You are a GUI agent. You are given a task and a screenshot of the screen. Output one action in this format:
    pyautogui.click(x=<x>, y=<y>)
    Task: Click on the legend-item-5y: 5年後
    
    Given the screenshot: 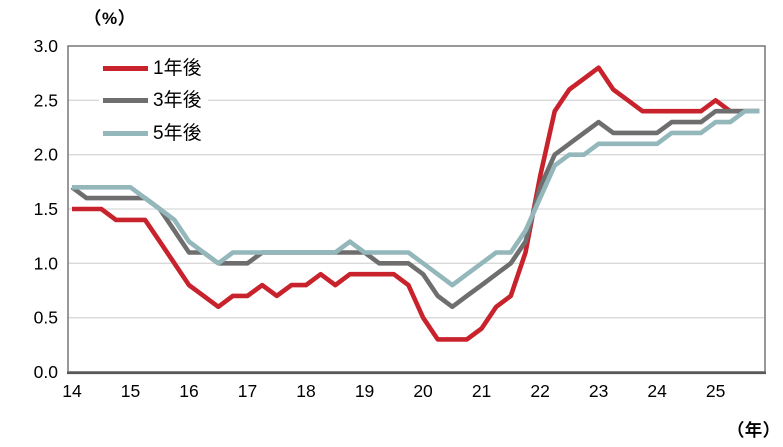 What is the action you would take?
    pyautogui.click(x=152, y=133)
    